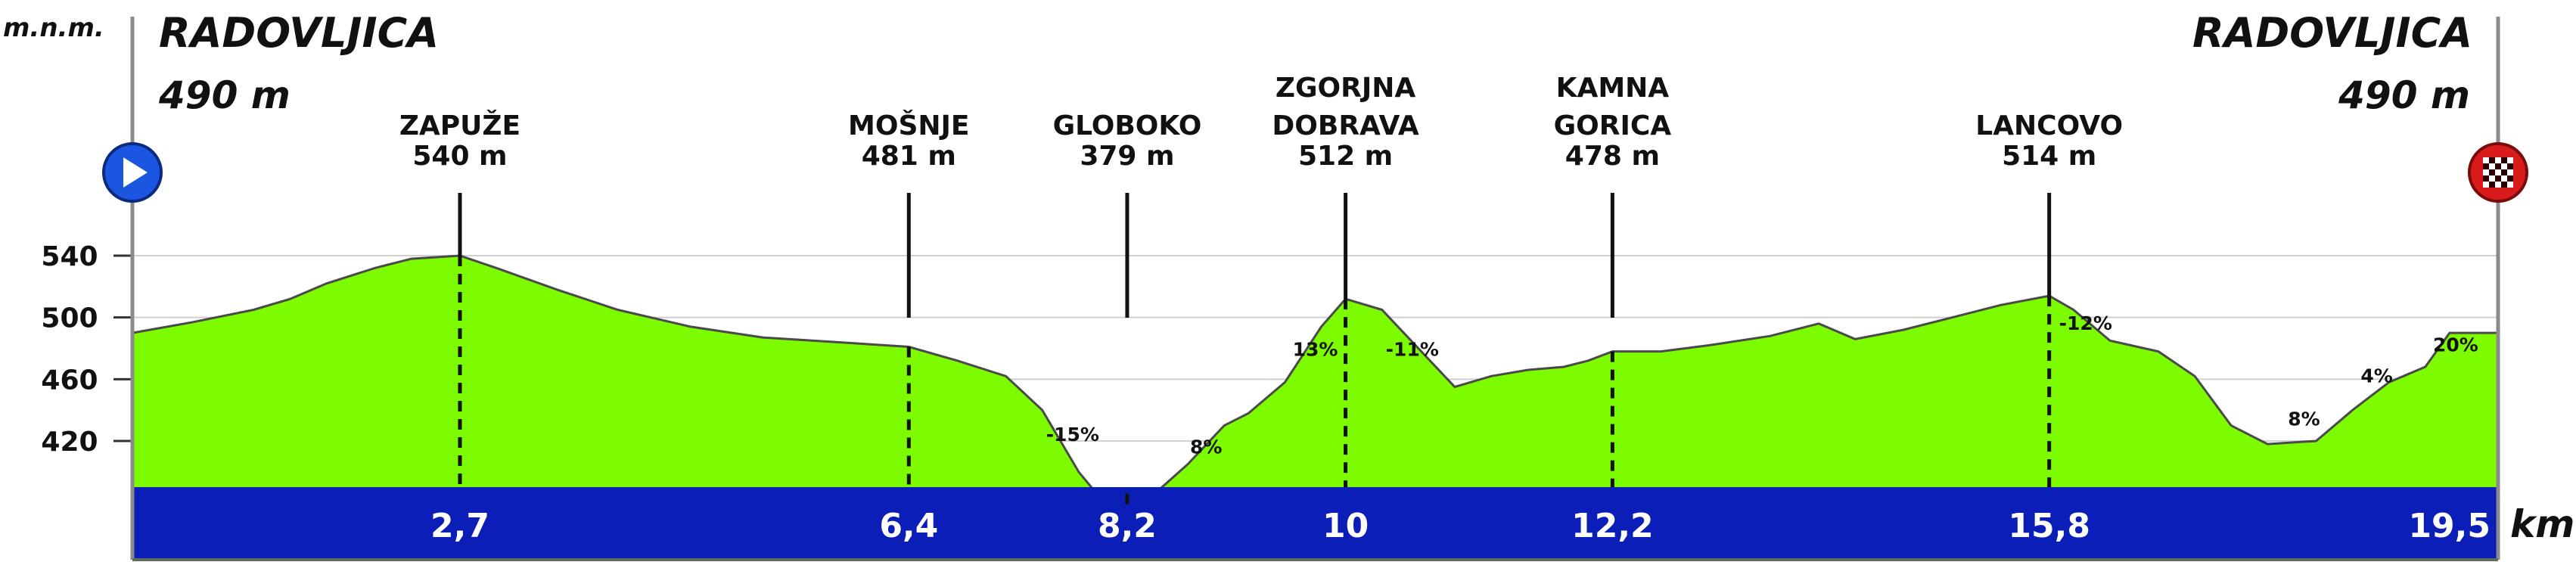 This screenshot has height=562, width=2576. I want to click on km-distance-label-finish: 19,5, so click(2449, 526).